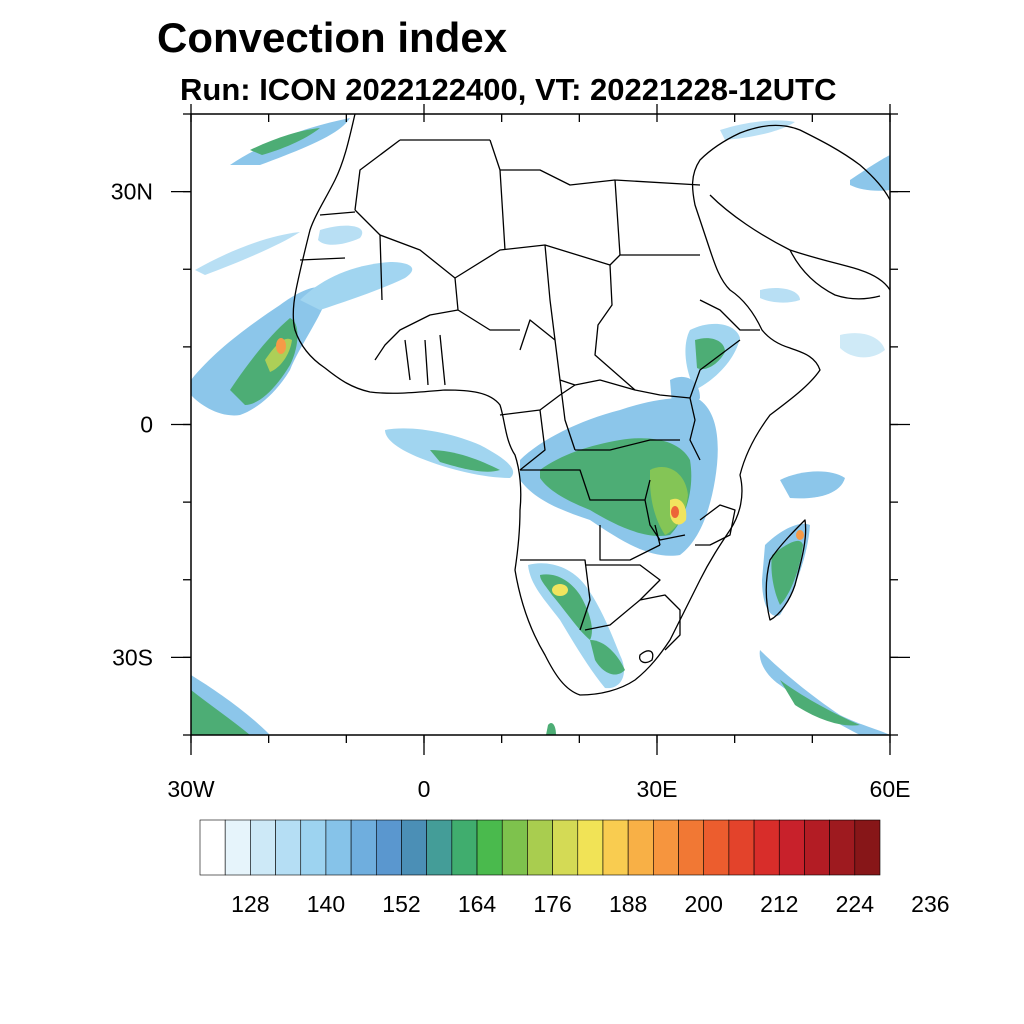 The image size is (1024, 1024). Describe the element at coordinates (508, 89) in the screenshot. I see `chart-subtitle: Run: ICON 2022122400, VT: 20221228-12UTC` at that location.